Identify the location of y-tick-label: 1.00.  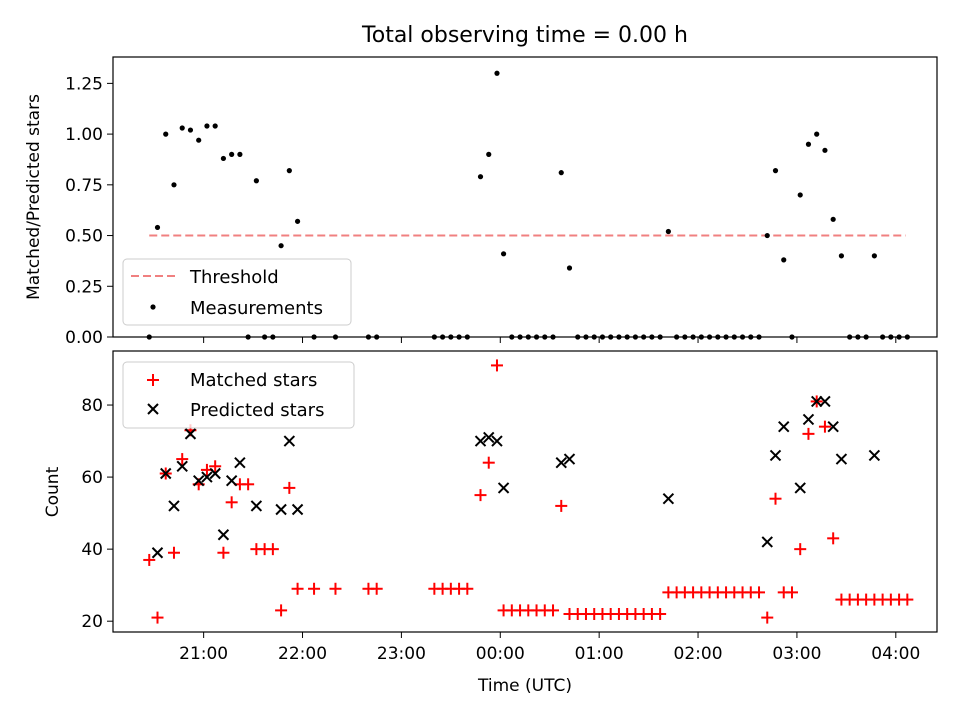
(84, 135).